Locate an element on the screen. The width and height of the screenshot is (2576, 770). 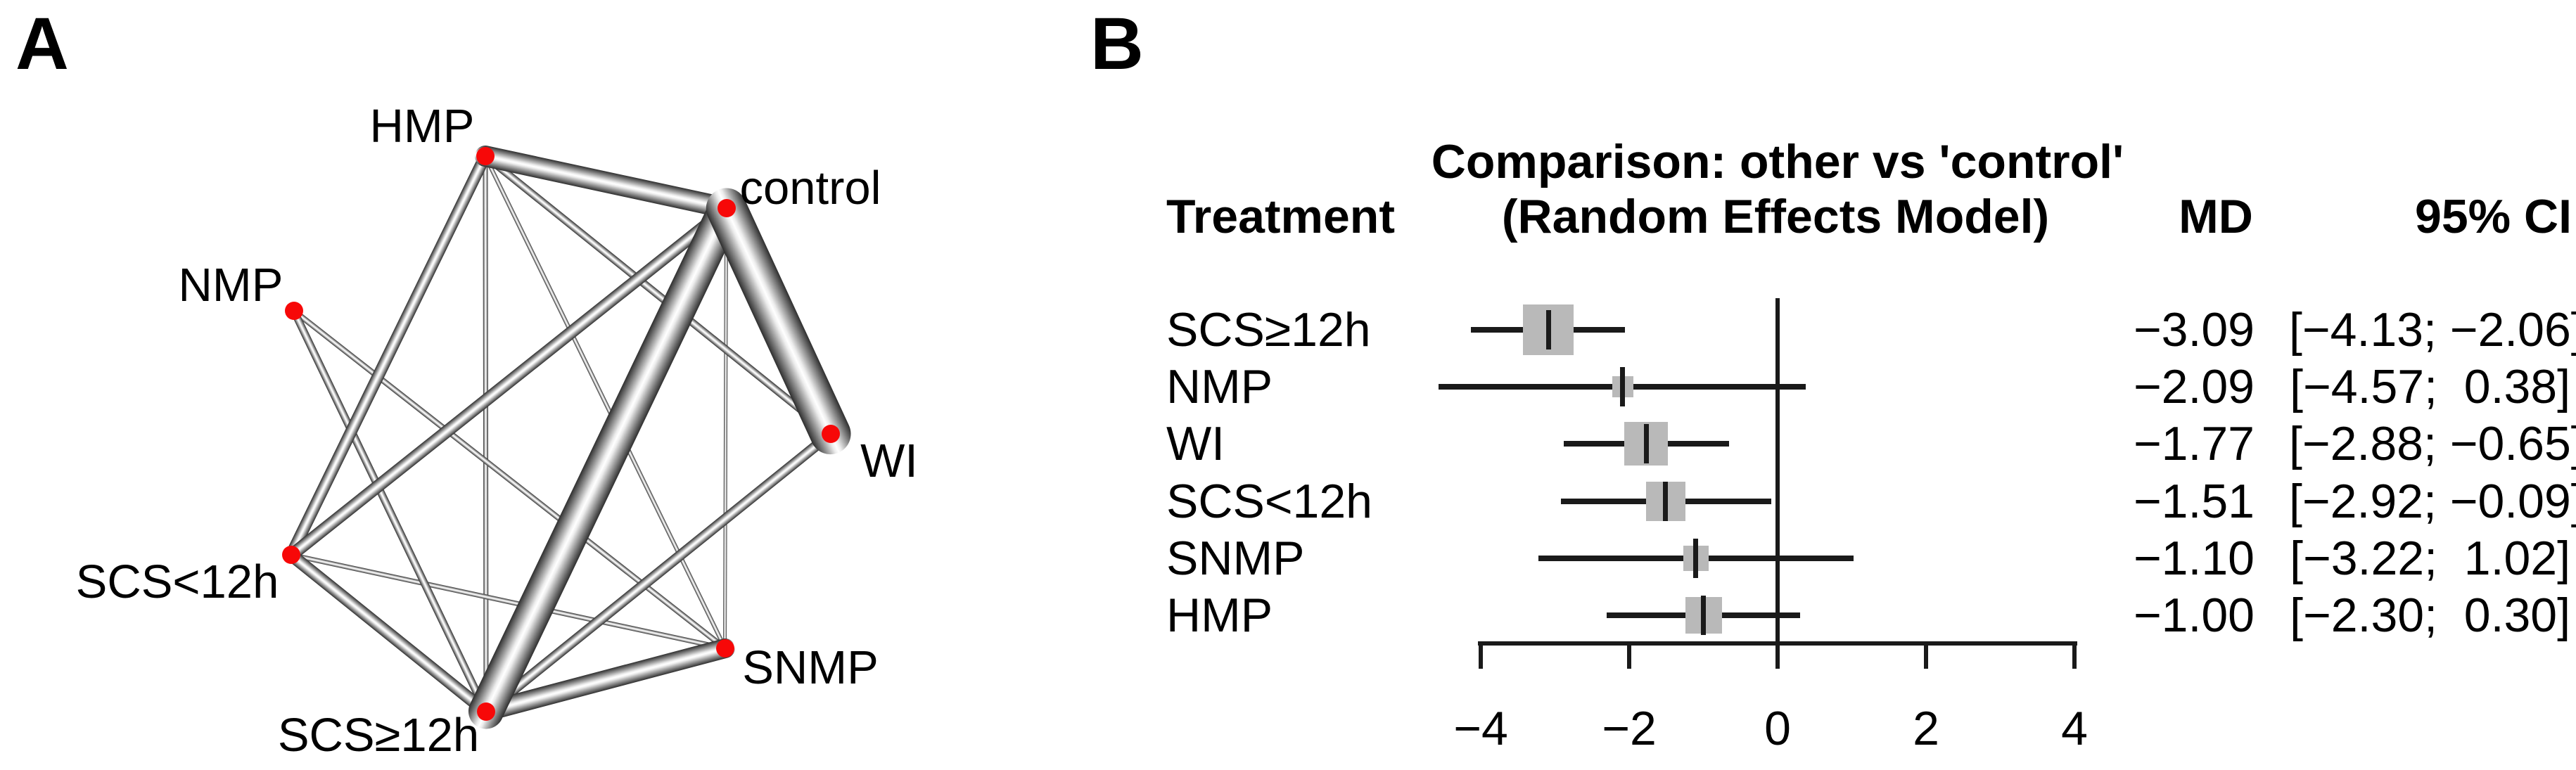
x-axis-tick-label-0: 0 is located at coordinates (1777, 728).